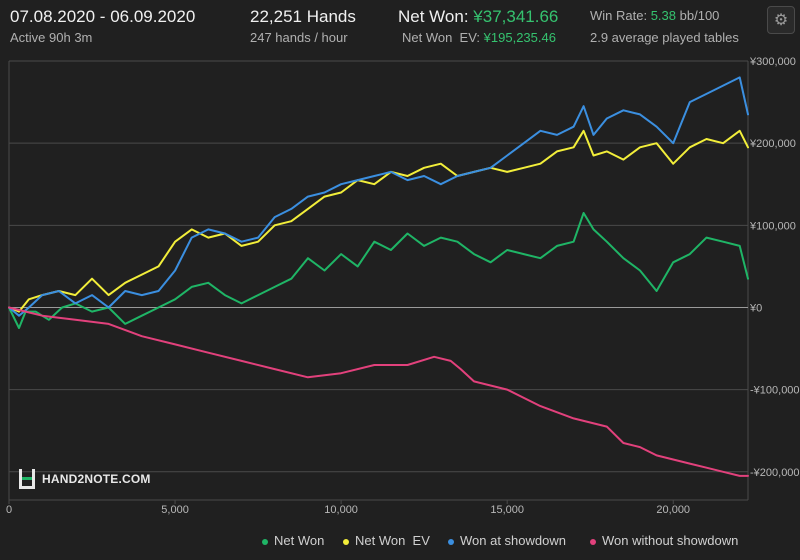  Describe the element at coordinates (673, 510) in the screenshot. I see `x-tick-label: 20,000` at that location.